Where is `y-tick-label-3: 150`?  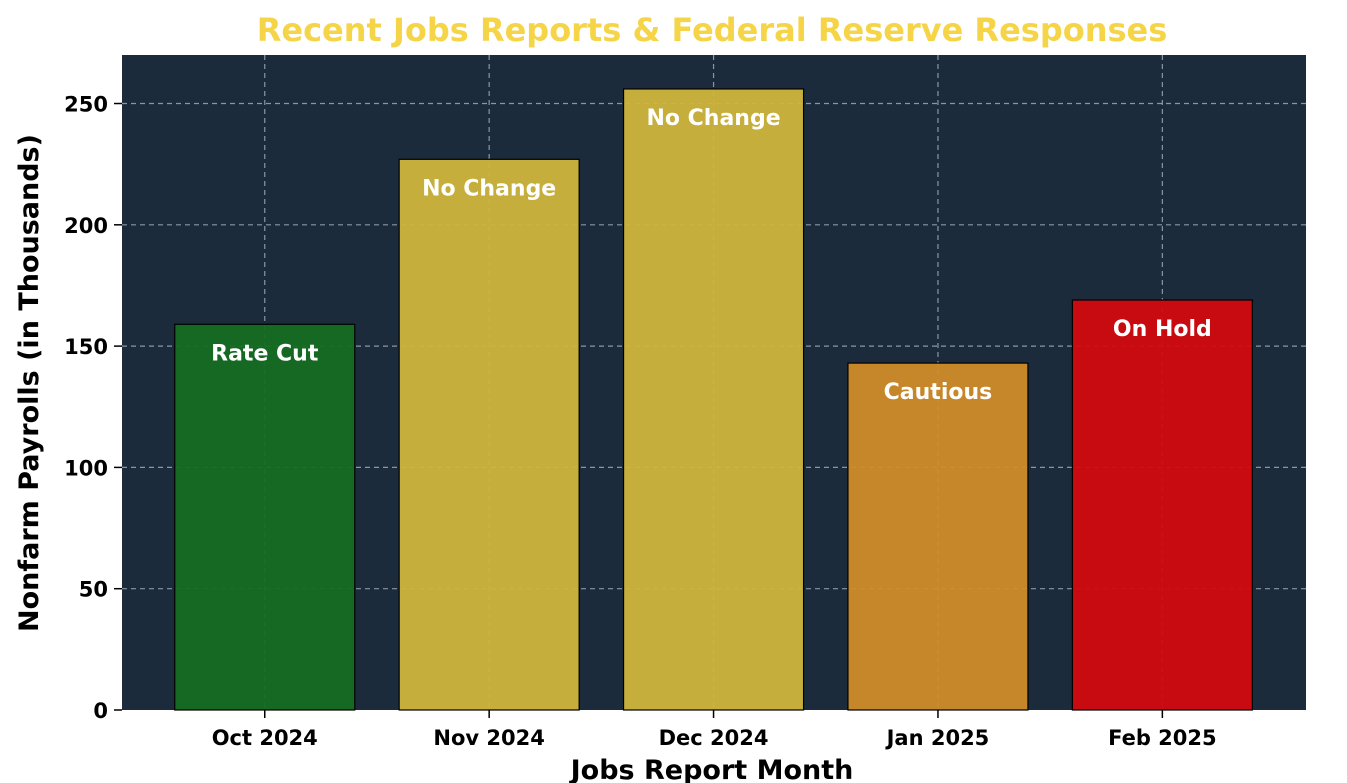
y-tick-label-3: 150 is located at coordinates (86, 347).